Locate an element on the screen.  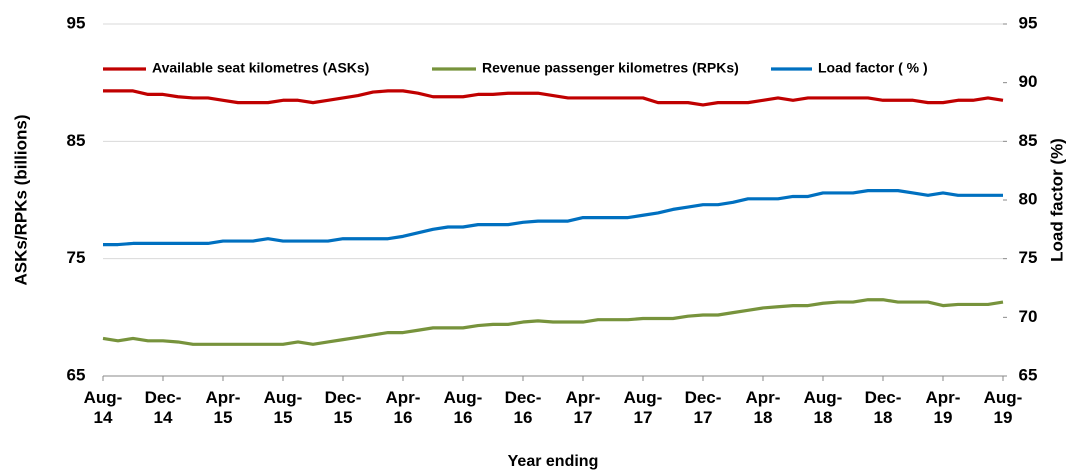
x-tick-label: Apr-17 is located at coordinates (583, 407).